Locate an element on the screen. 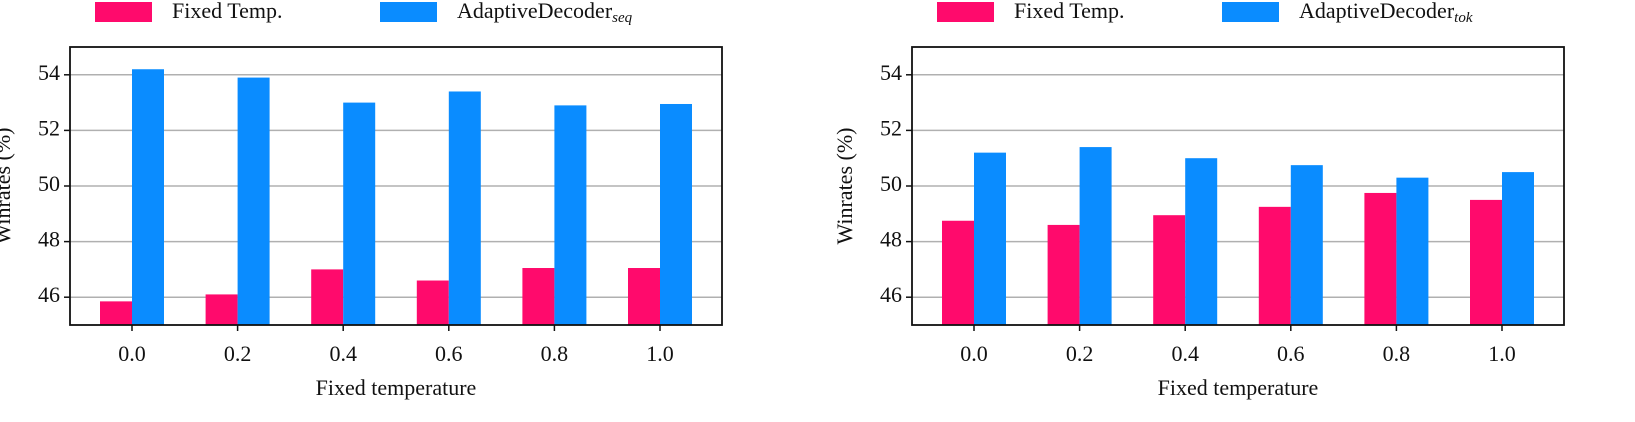 This screenshot has height=422, width=1635. legend-subscript: seq is located at coordinates (622, 18).